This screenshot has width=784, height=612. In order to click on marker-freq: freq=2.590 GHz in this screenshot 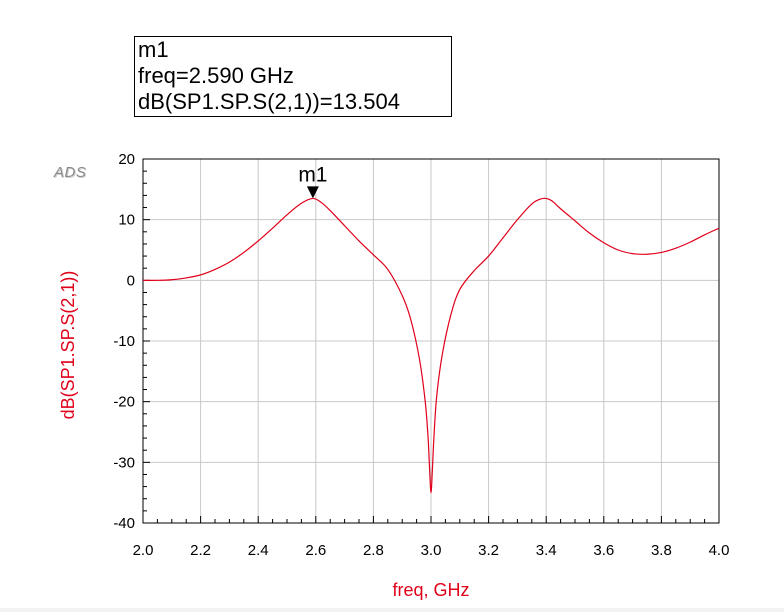, I will do `click(216, 75)`.